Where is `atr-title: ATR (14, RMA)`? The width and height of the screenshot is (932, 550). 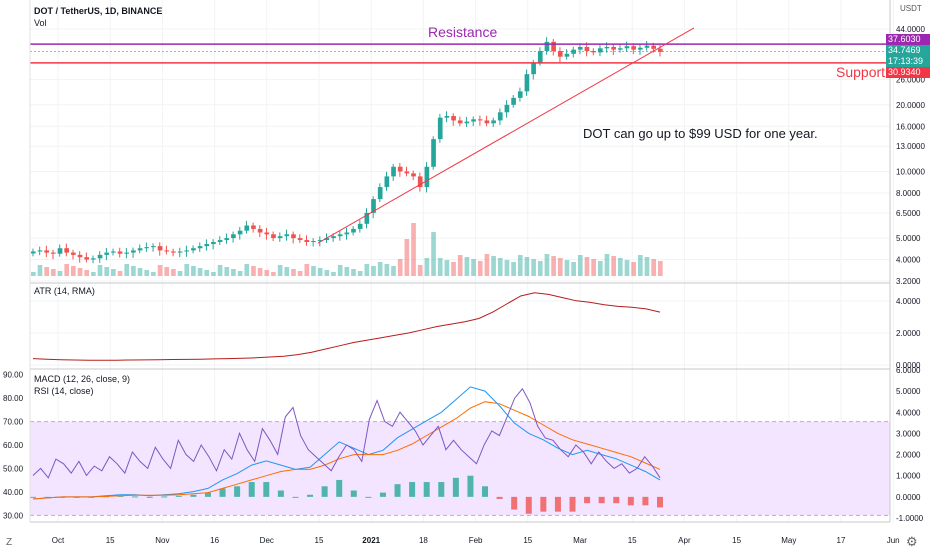
atr-title: ATR (14, RMA) is located at coordinates (64, 291).